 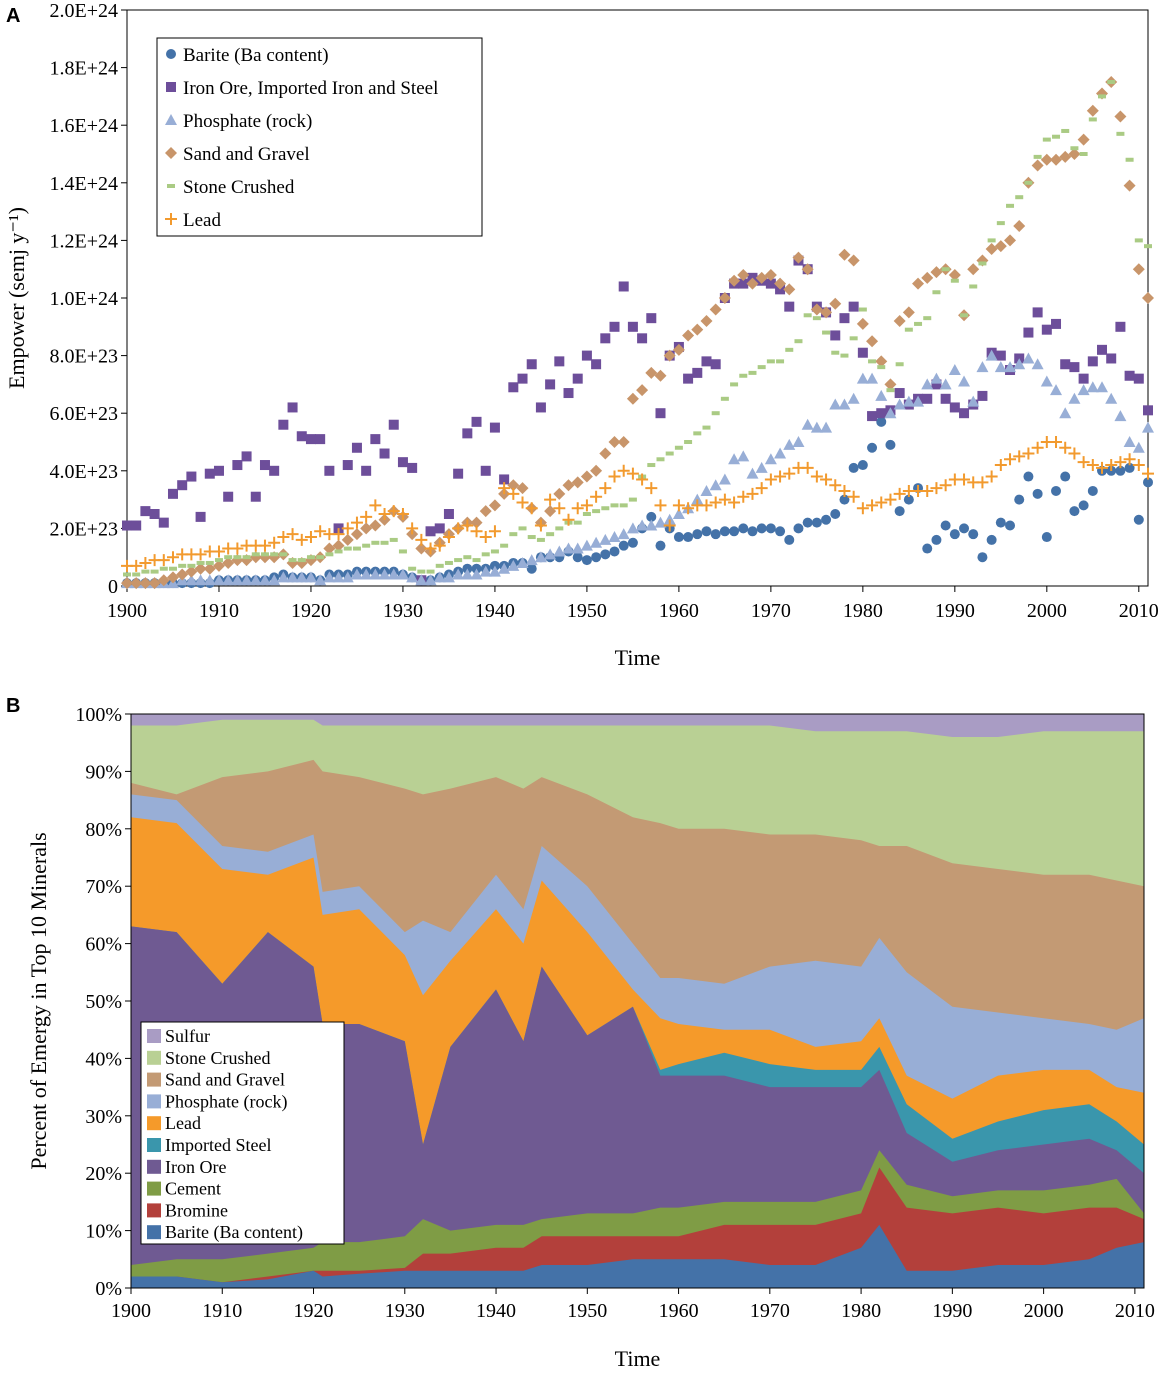 What do you see at coordinates (219, 611) in the screenshot?
I see `x-tick-label-a: 1910` at bounding box center [219, 611].